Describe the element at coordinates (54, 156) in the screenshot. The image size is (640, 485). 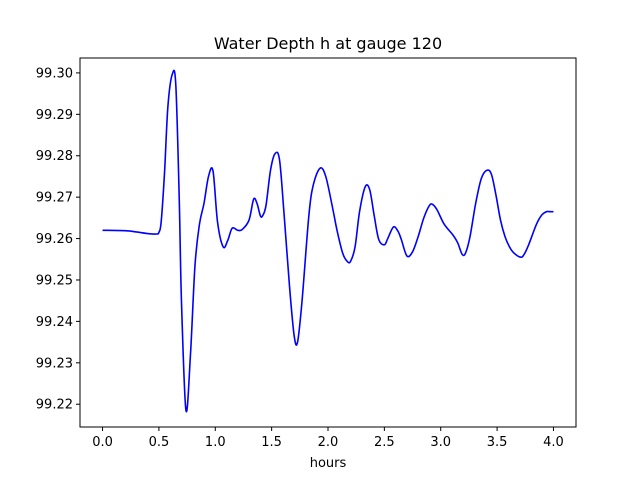
I see `y-tick-label-6: 99.28` at that location.